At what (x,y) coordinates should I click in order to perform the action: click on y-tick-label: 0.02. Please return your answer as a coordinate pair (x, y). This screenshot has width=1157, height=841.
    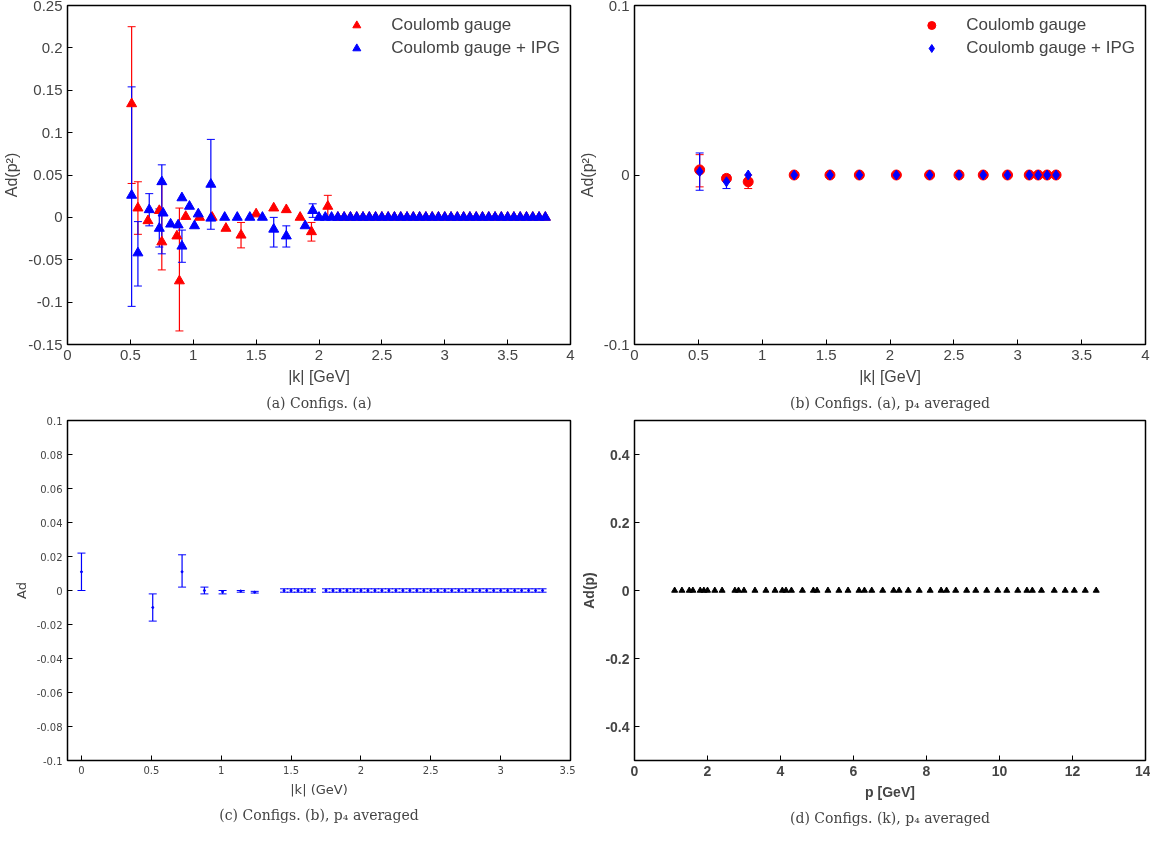
    Looking at the image, I should click on (51, 557).